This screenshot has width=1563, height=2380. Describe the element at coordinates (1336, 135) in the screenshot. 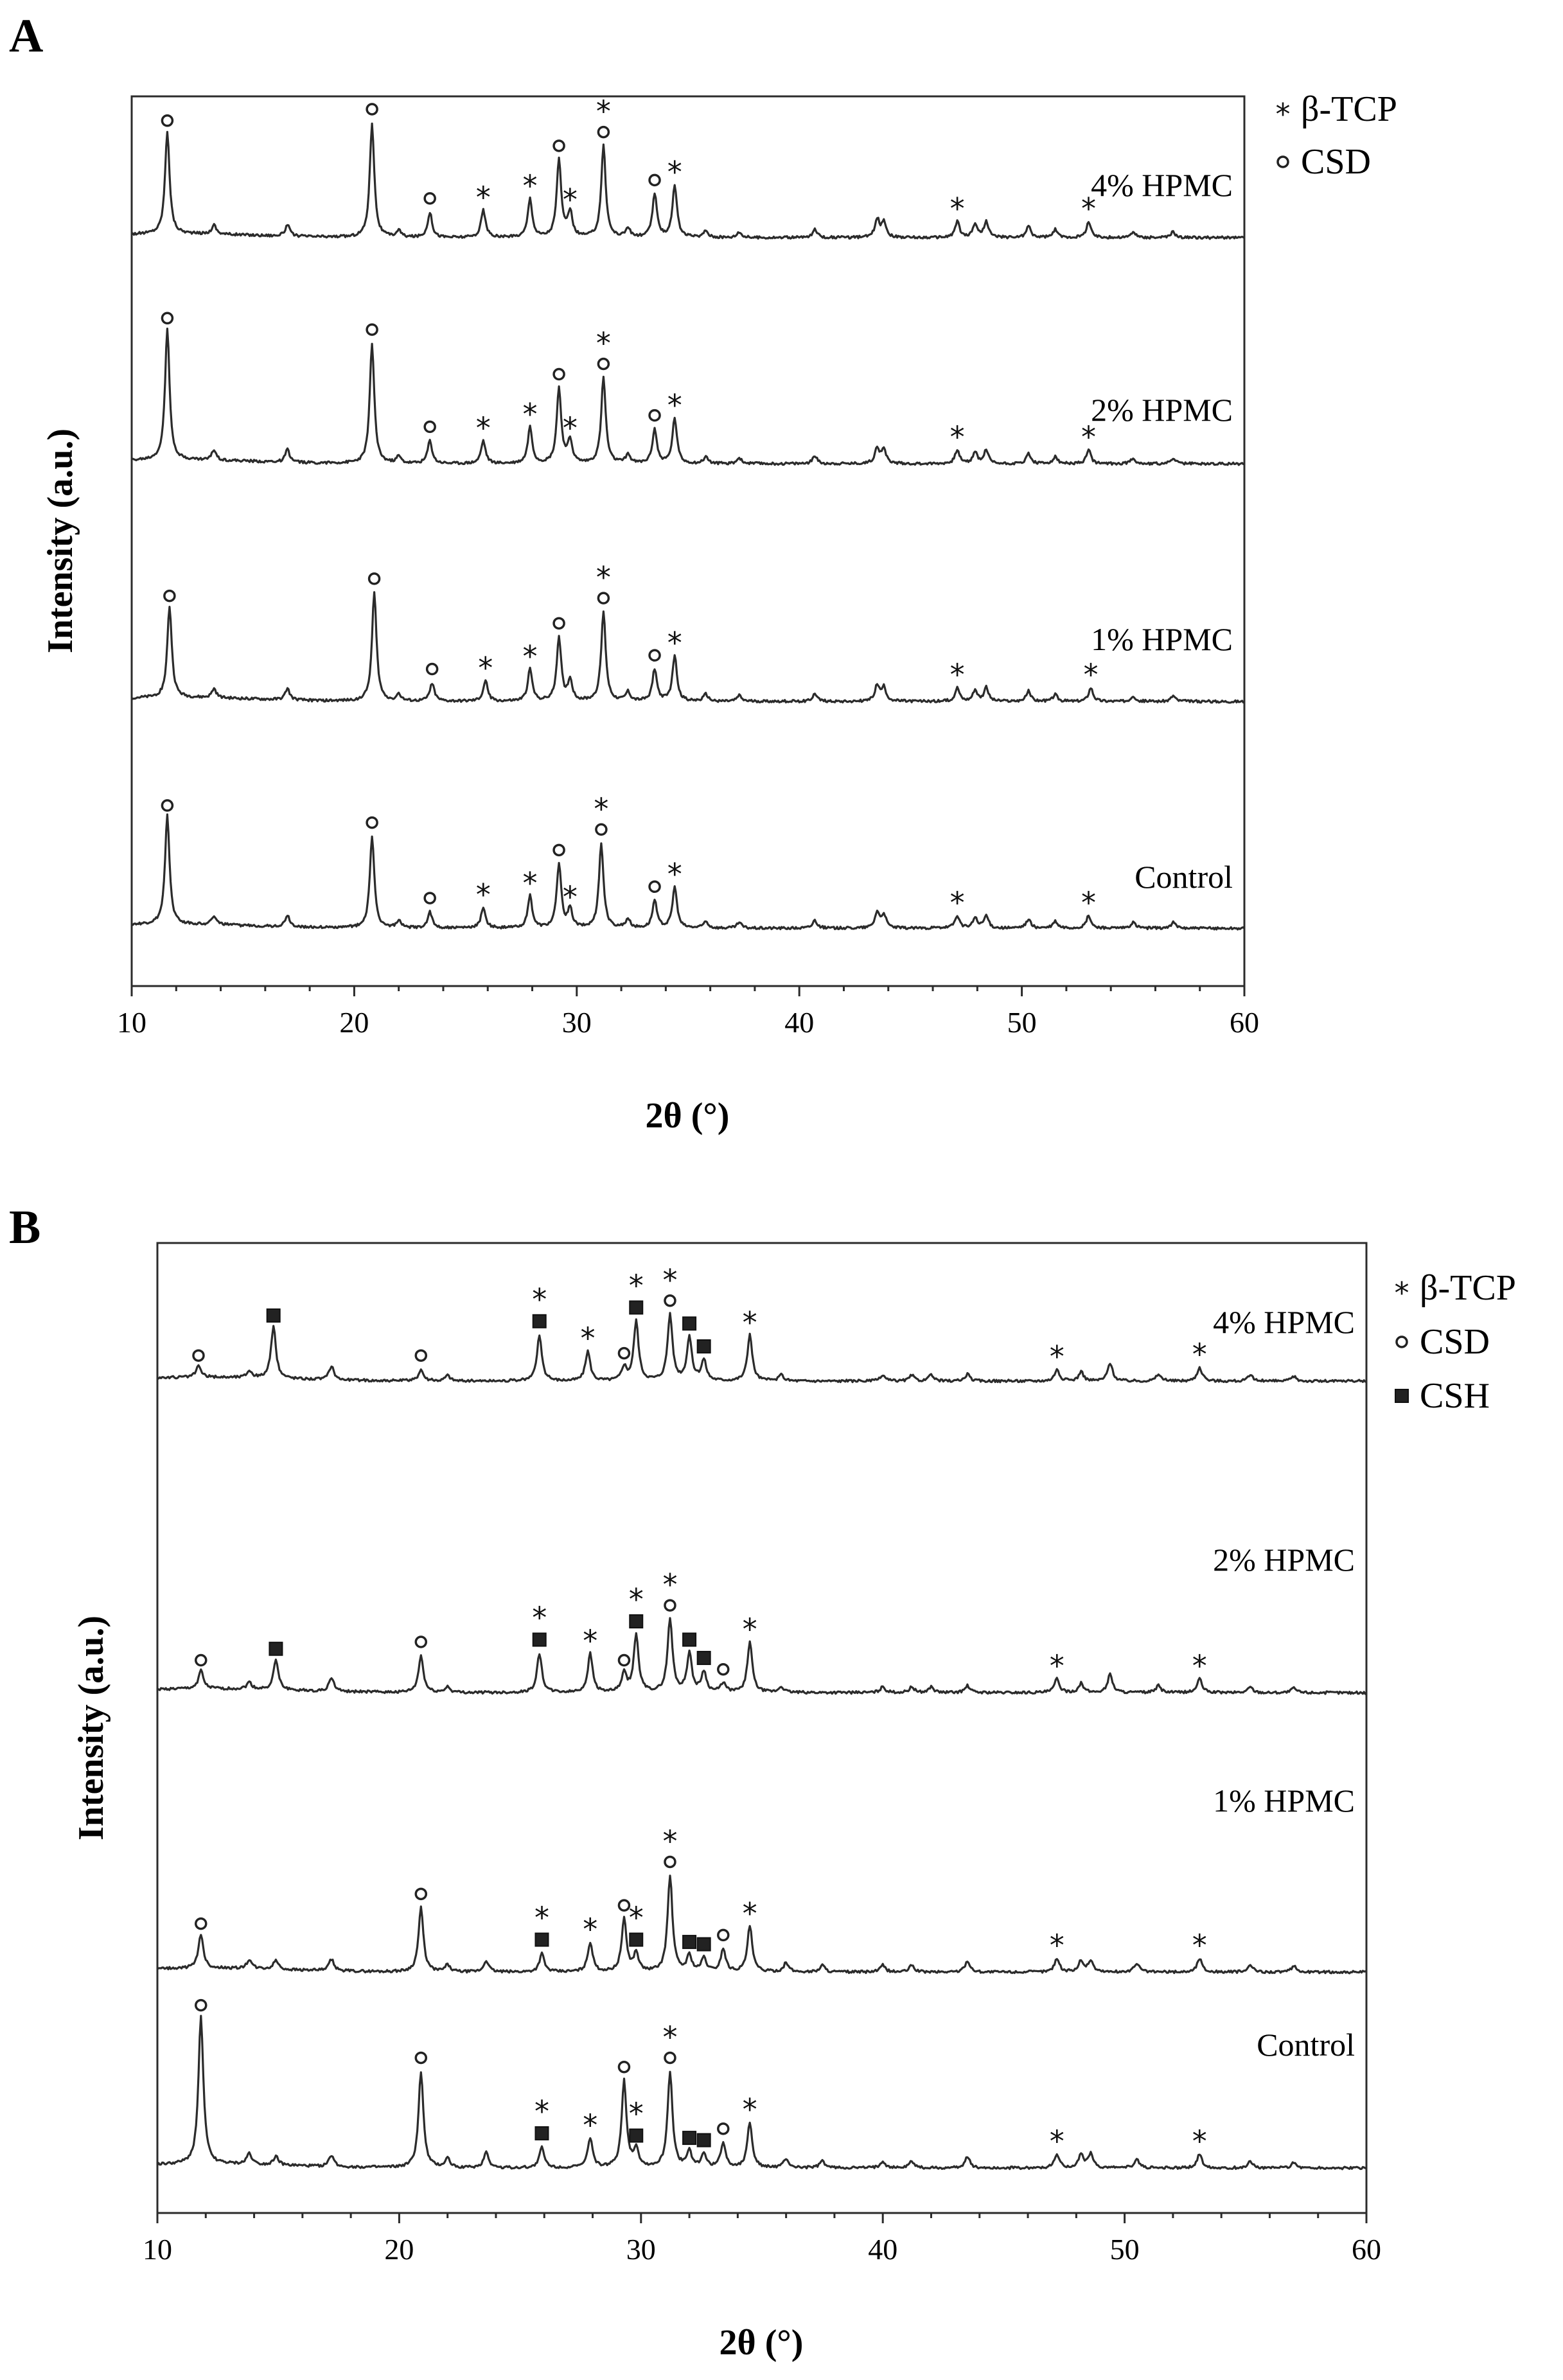

I see `legend: * β-TCP CSD` at that location.